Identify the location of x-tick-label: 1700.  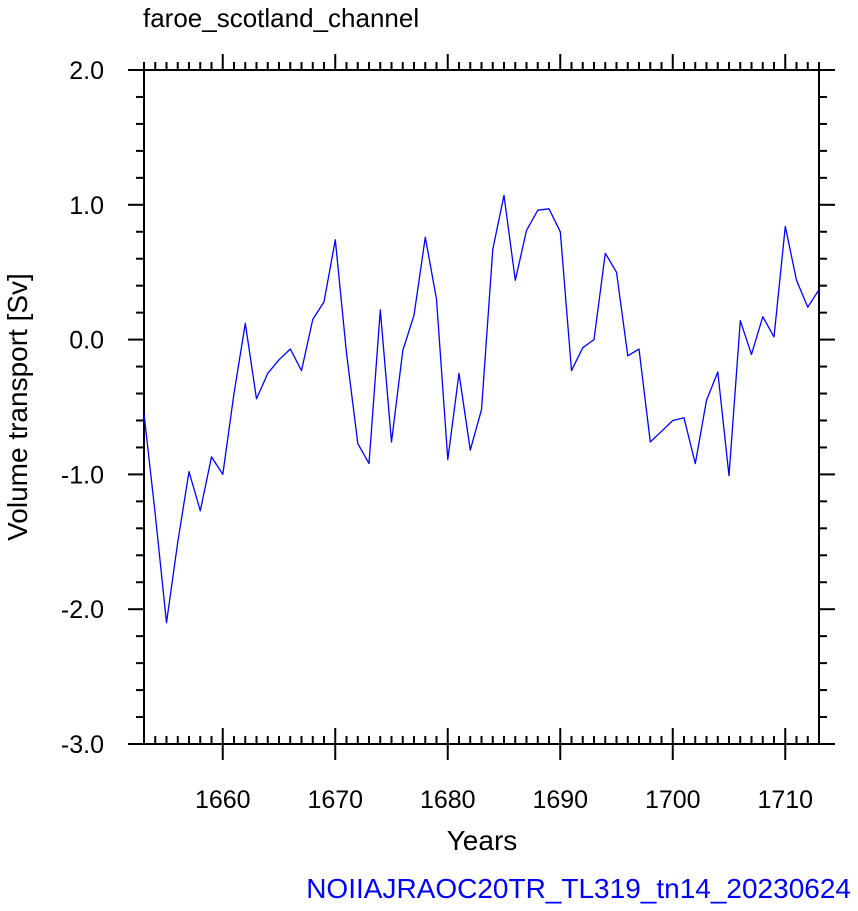
(673, 800).